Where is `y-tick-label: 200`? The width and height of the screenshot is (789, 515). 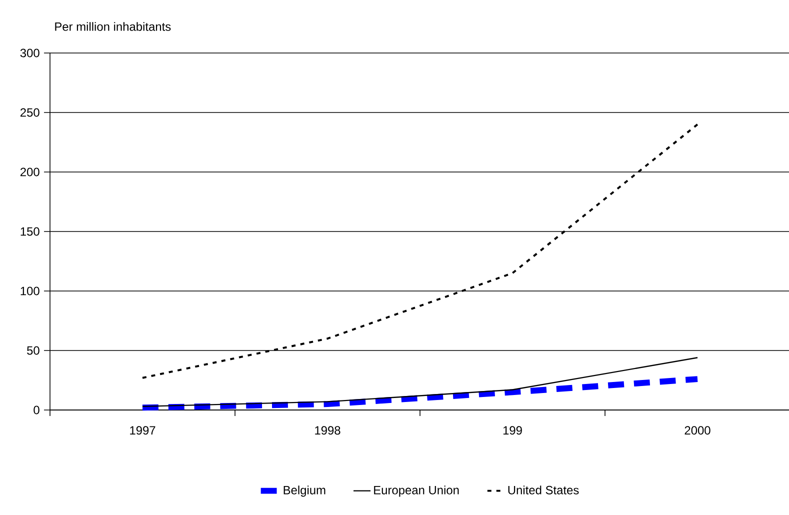
y-tick-label: 200 is located at coordinates (30, 172).